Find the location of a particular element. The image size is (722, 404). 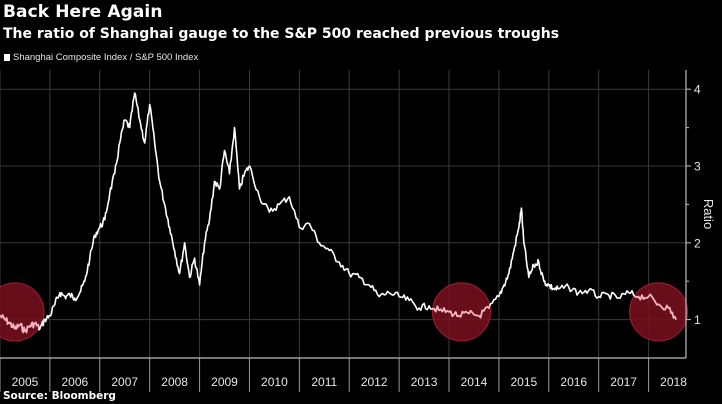

x-tick-label: 2006 is located at coordinates (74, 382).